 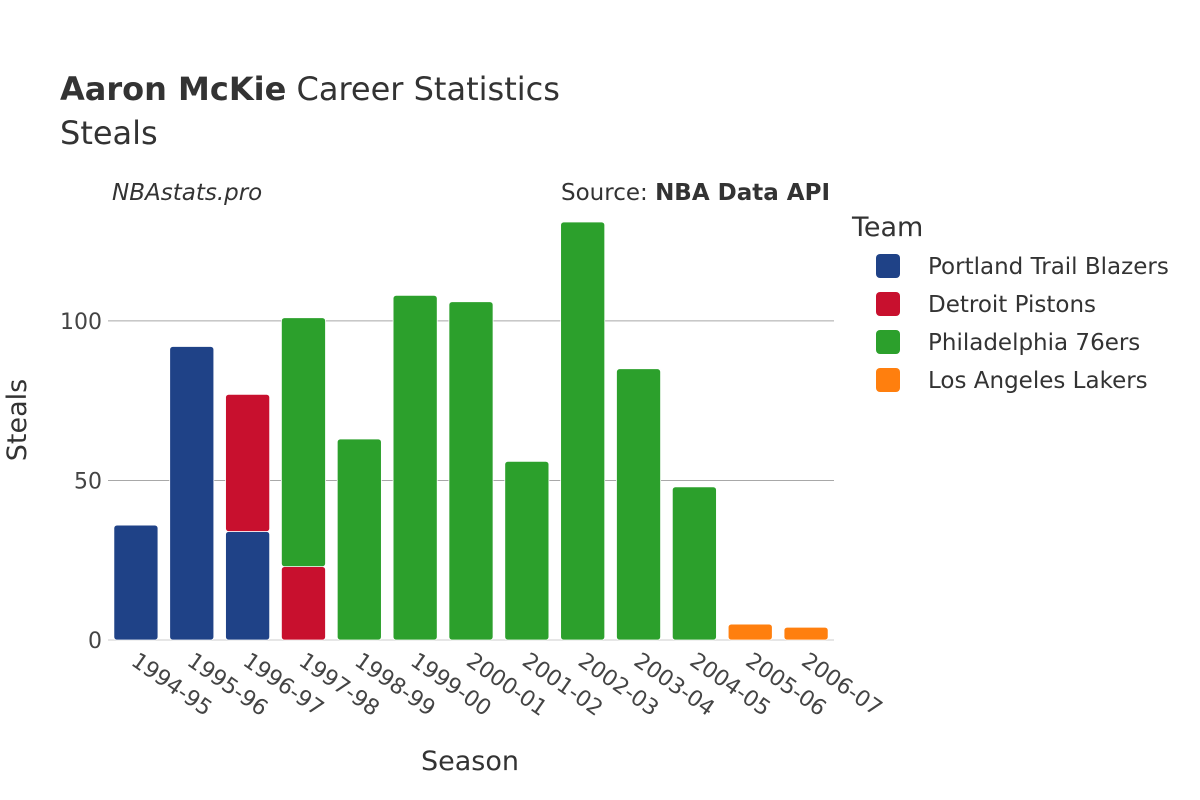 I want to click on y-axis-ticks: 0 50 100, so click(x=81, y=482).